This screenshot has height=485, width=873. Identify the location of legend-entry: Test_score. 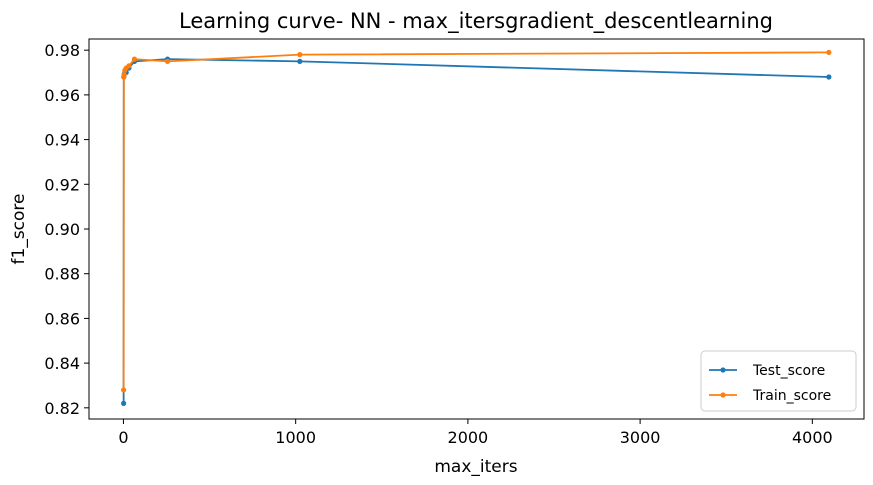
(767, 371).